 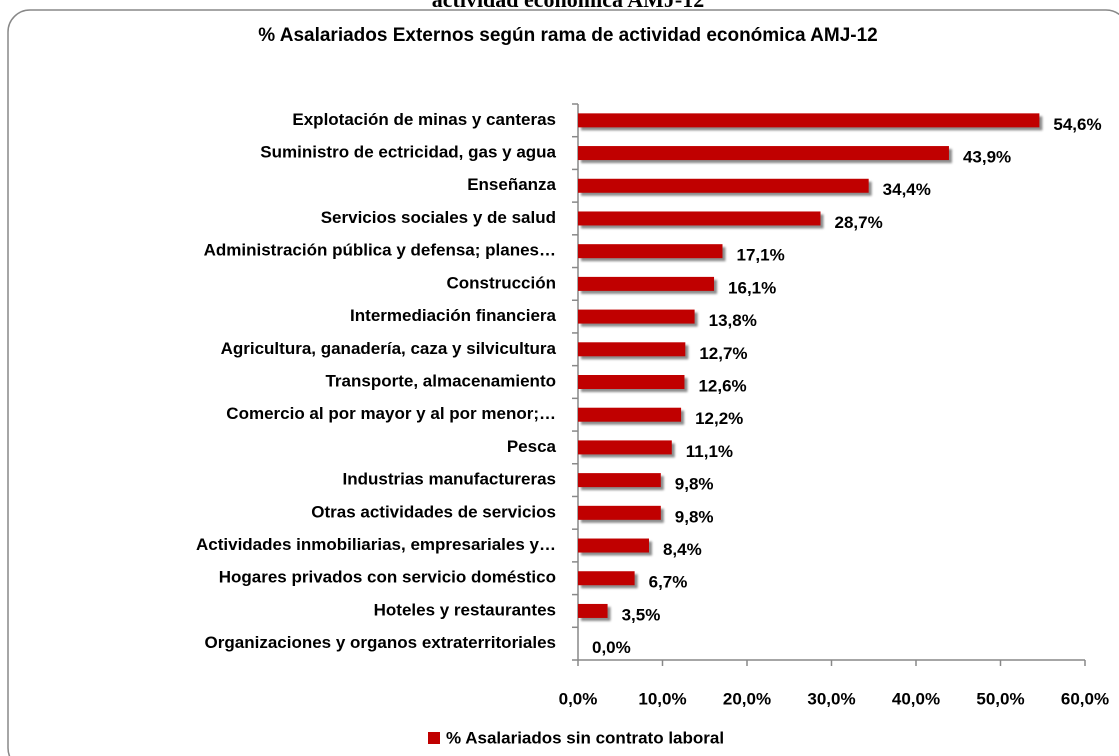 What do you see at coordinates (1000, 698) in the screenshot?
I see `x-tick-label: 50,0%` at bounding box center [1000, 698].